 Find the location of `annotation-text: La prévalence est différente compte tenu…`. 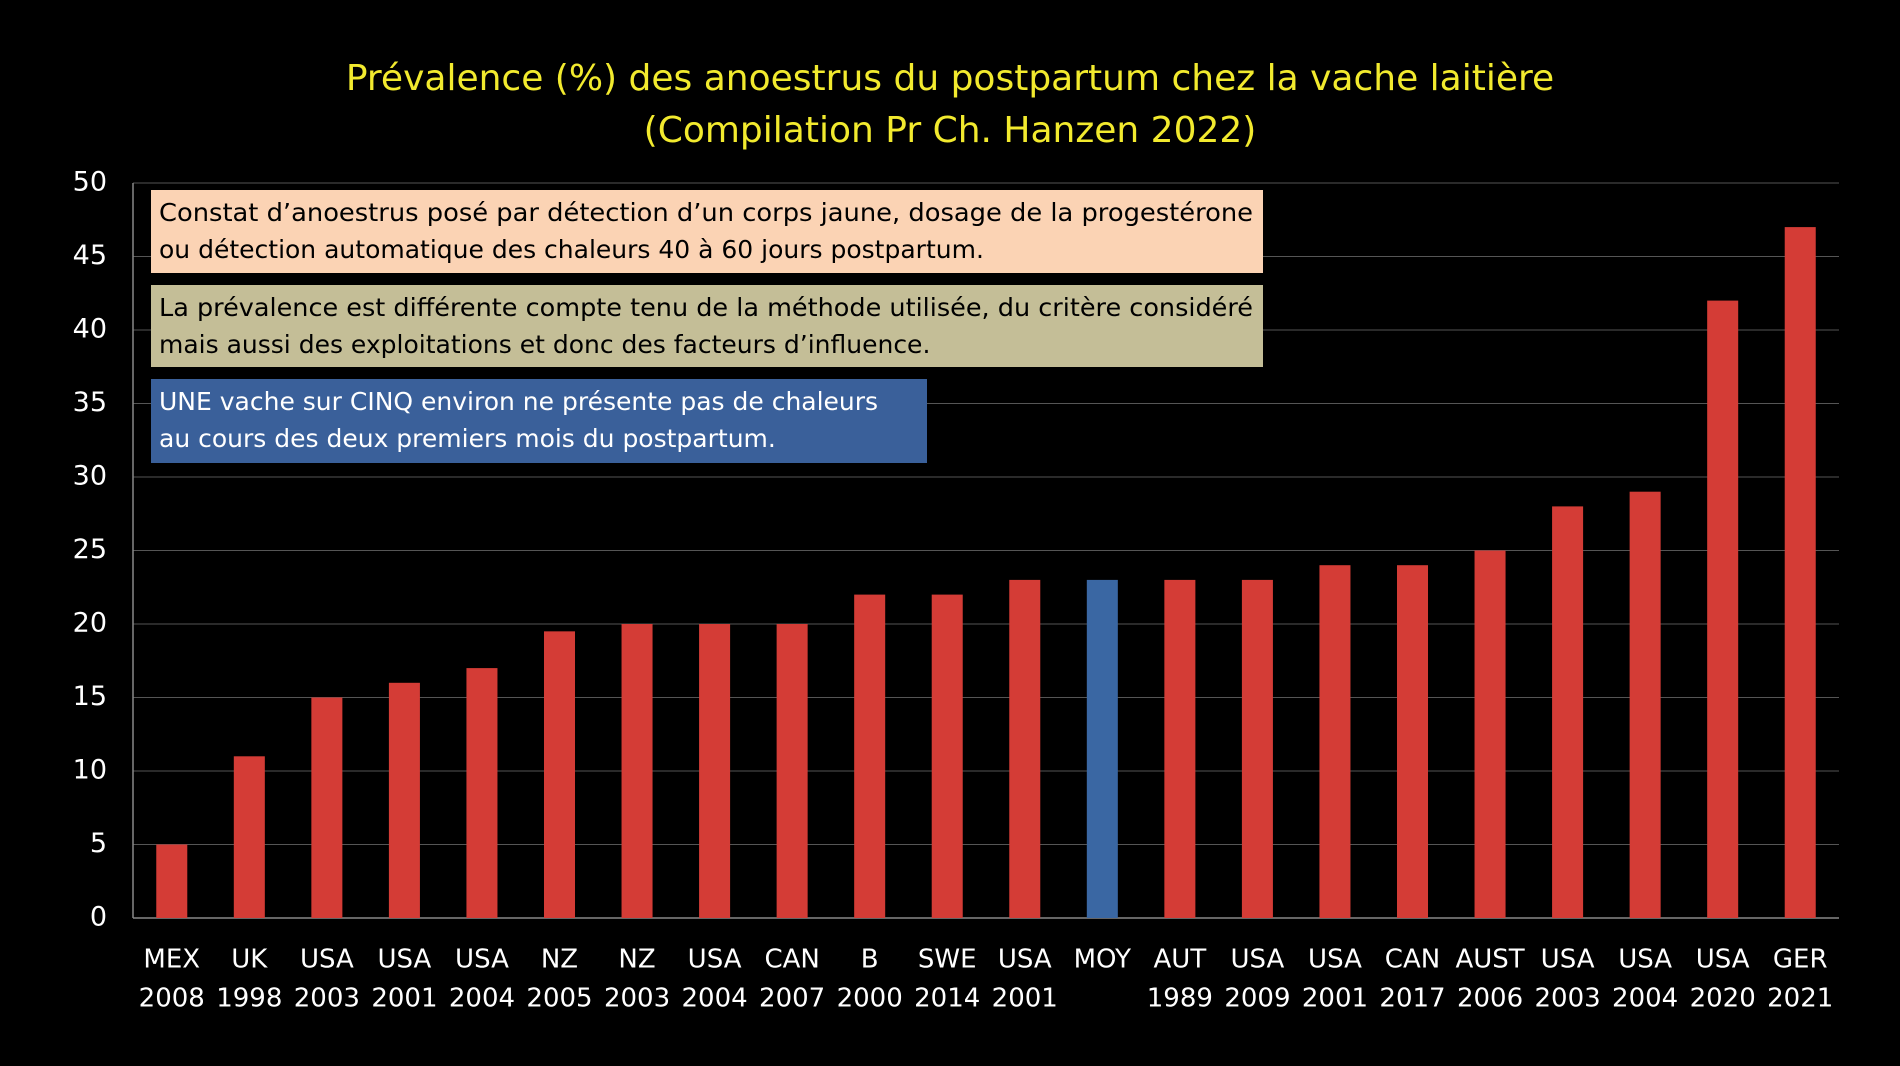

annotation-text: La prévalence est différente compte tenu… is located at coordinates (706, 307).